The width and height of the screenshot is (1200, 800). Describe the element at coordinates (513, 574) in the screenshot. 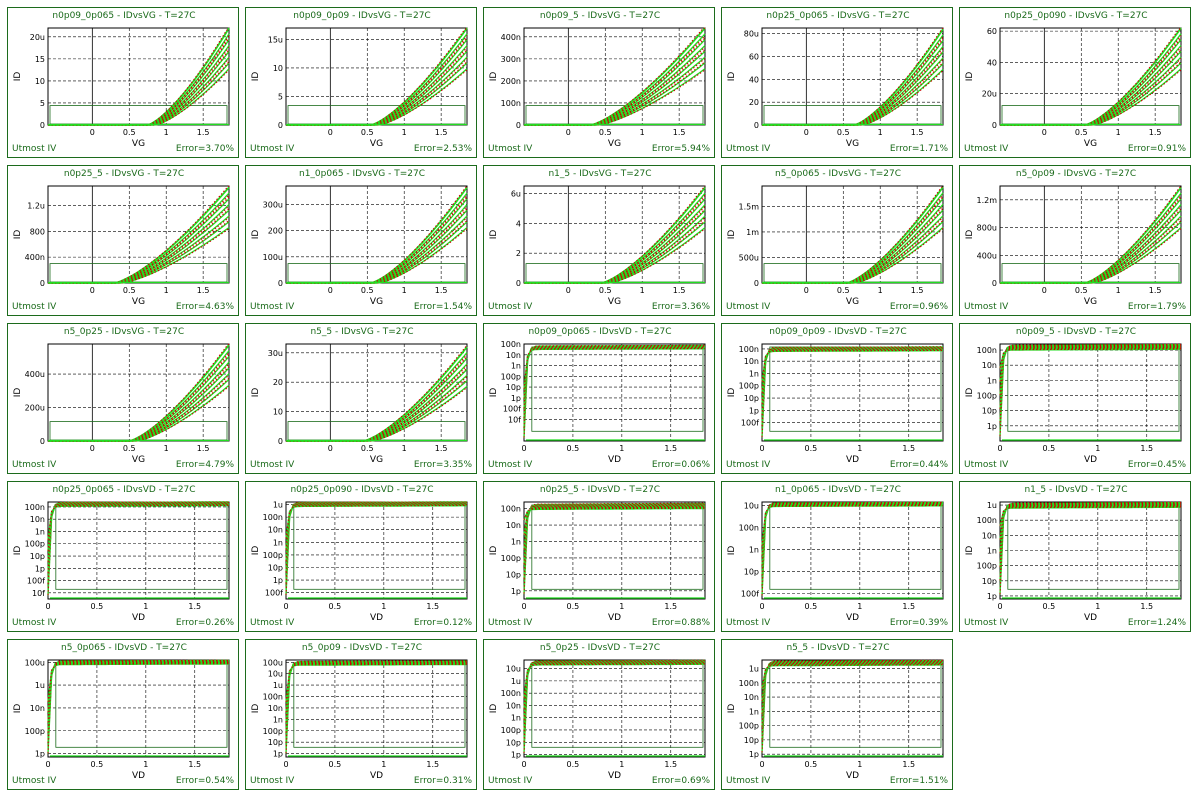

I see `y-tick-label: 10p` at that location.